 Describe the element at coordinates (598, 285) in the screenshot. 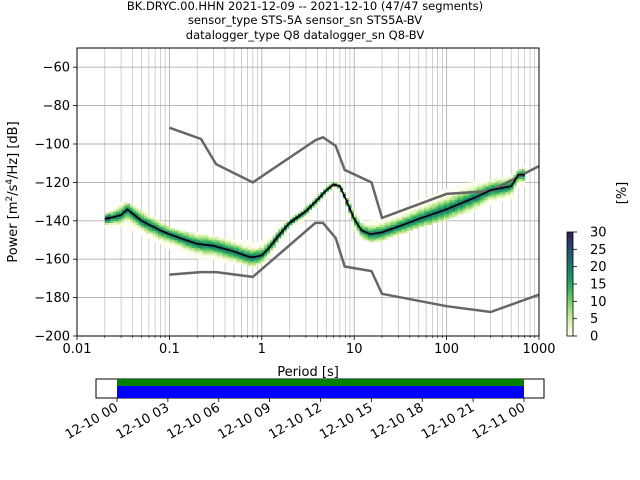

I see `colorbar-tick-label: 15` at that location.